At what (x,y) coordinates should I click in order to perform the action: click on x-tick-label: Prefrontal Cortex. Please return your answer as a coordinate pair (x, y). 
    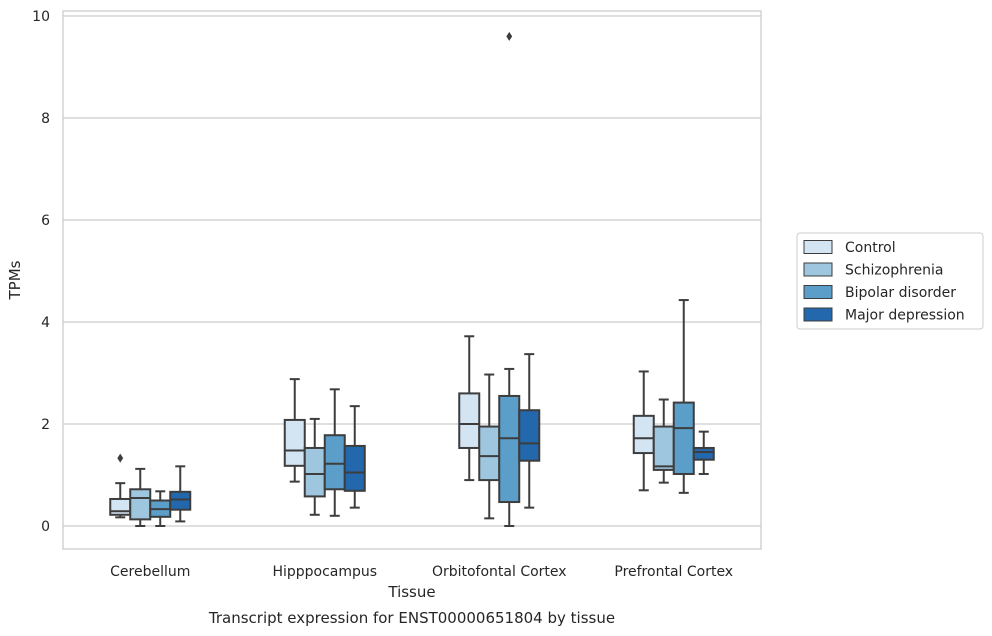
    Looking at the image, I should click on (673, 572).